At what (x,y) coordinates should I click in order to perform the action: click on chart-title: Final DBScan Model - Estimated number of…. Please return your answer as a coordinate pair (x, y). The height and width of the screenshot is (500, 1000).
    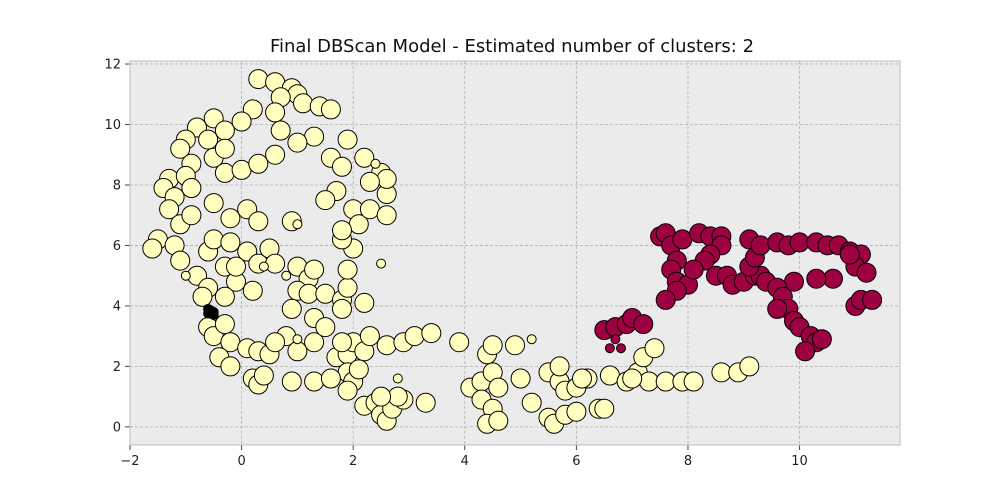
    Looking at the image, I should click on (512, 46).